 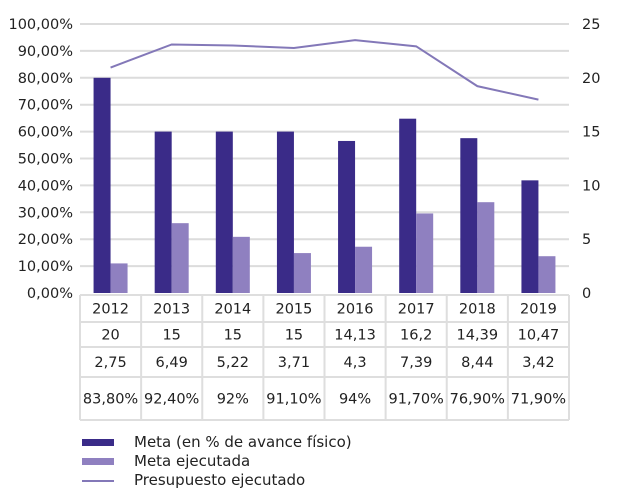 What do you see at coordinates (591, 159) in the screenshot?
I see `right-axis-ticks: 0 5 10 15 20 25` at bounding box center [591, 159].